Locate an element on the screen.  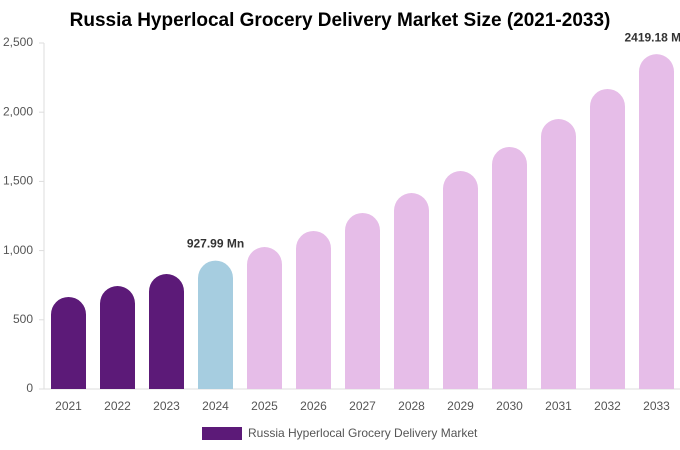
value-label: 2419.18 Mn is located at coordinates (652, 37).